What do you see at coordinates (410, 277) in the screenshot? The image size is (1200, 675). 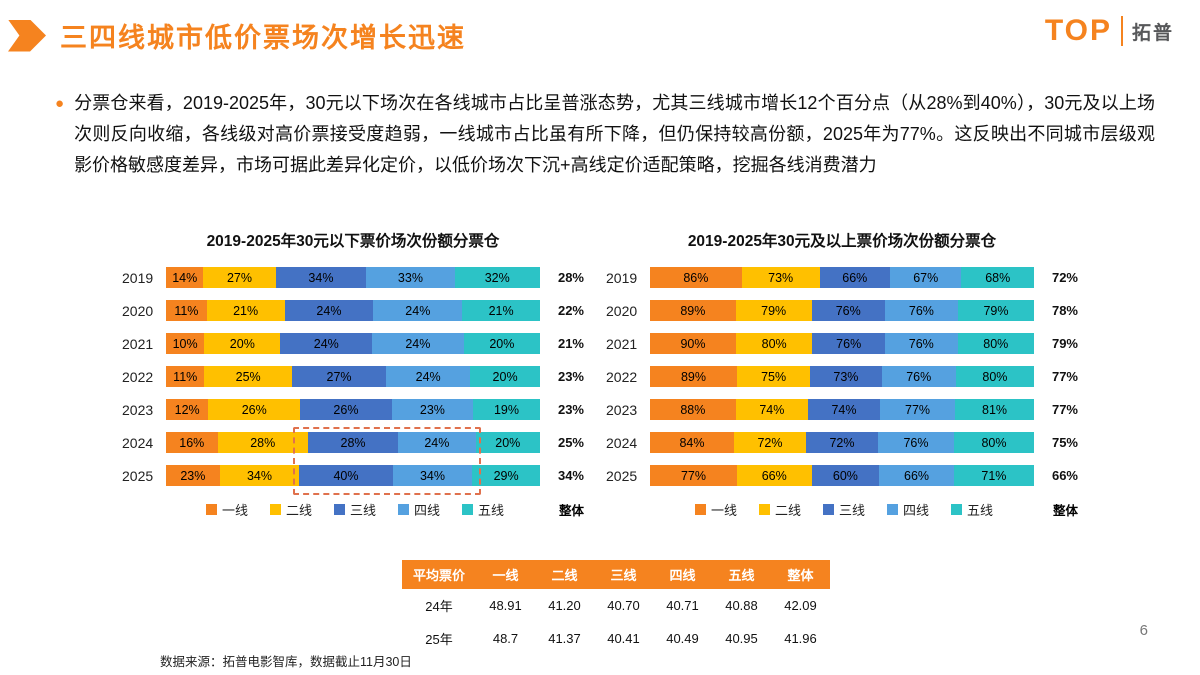 I see `bar-segment: 33%` at bounding box center [410, 277].